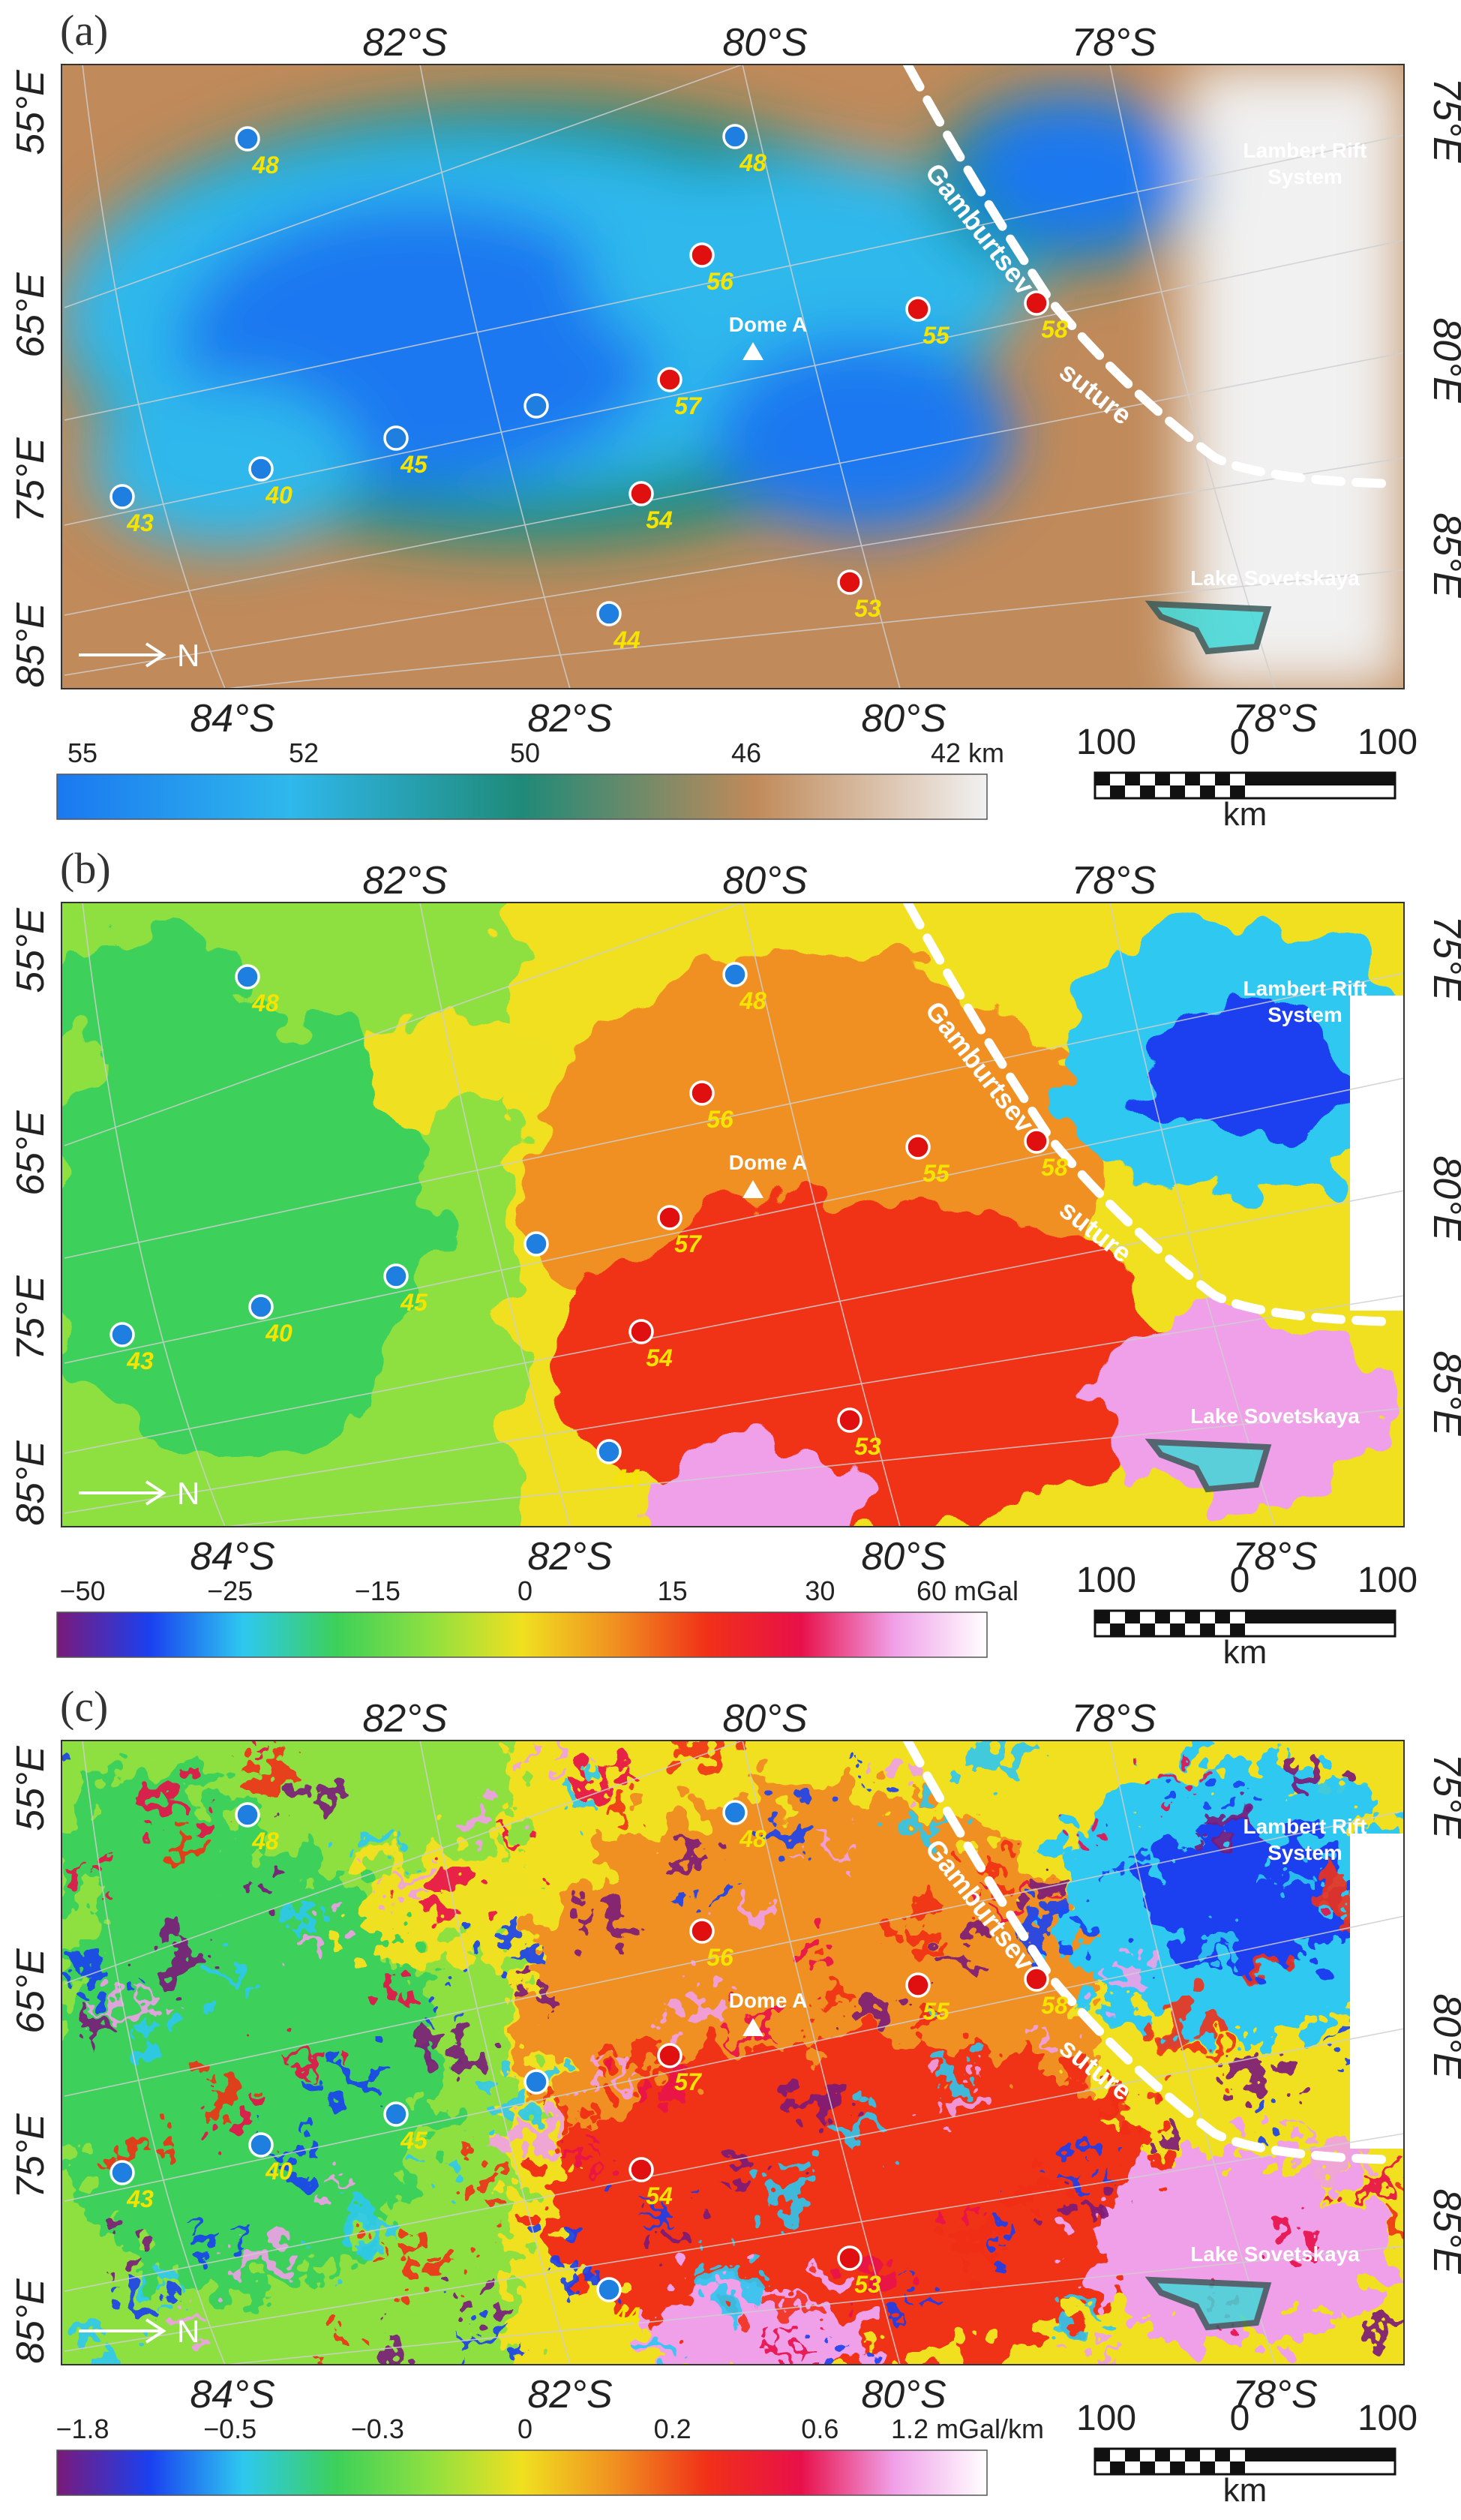 The width and height of the screenshot is (1461, 2520). Describe the element at coordinates (377, 1590) in the screenshot. I see `colorbar-tick-label: −15` at that location.